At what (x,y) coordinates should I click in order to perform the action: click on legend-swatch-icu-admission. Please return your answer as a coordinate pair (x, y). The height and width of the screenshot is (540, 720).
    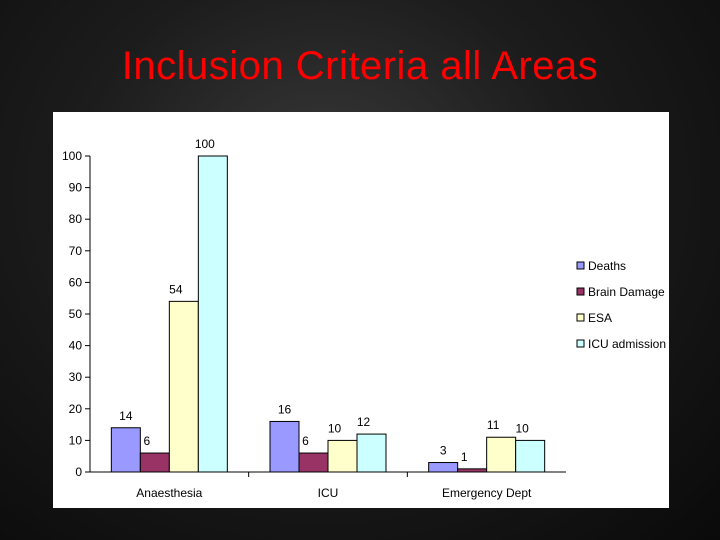
    Looking at the image, I should click on (580, 343).